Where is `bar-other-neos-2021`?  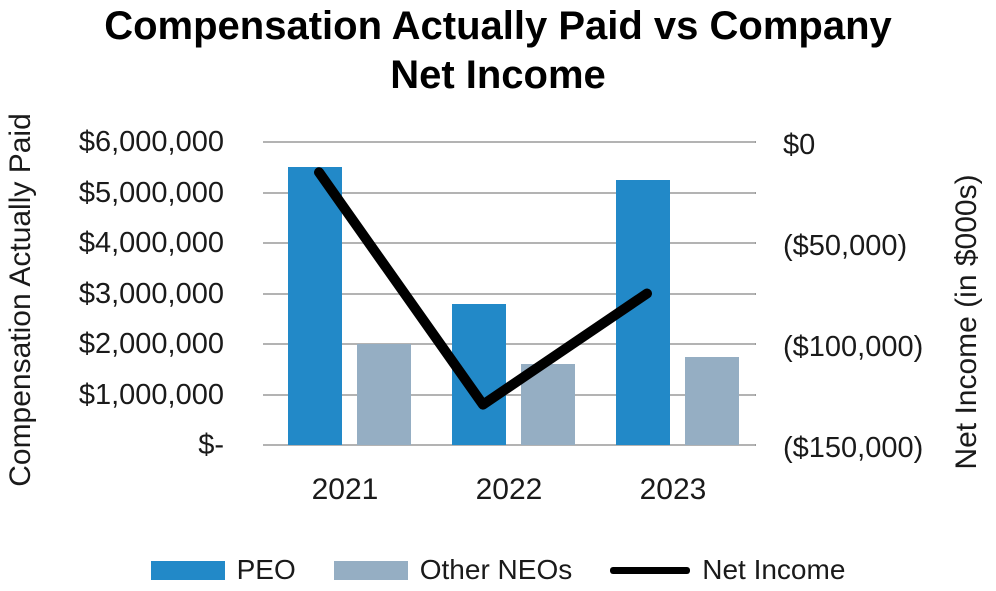
bar-other-neos-2021 is located at coordinates (384, 394).